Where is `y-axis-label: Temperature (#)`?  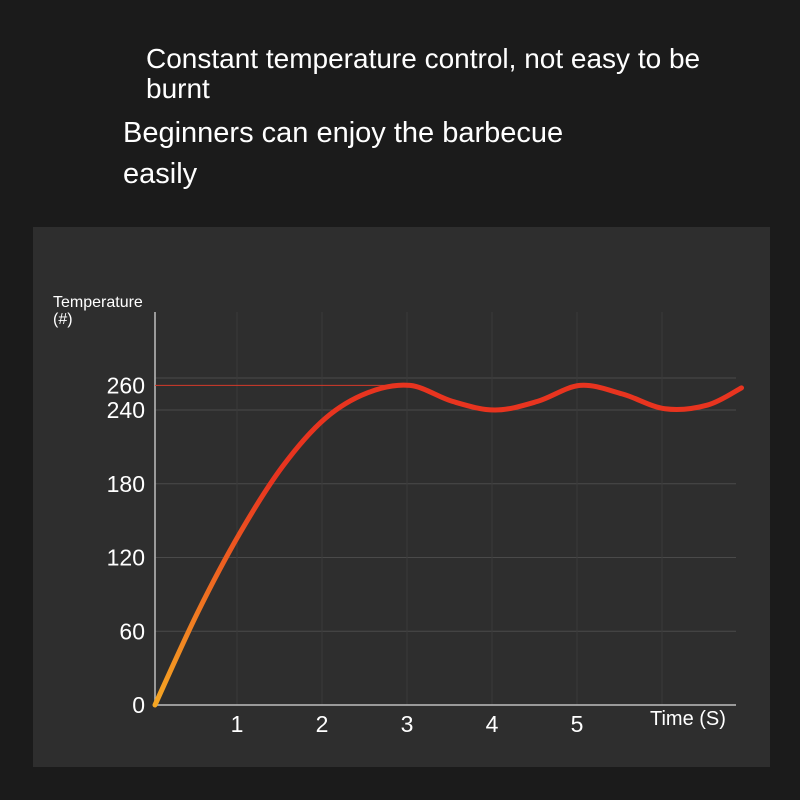
y-axis-label: Temperature (#) is located at coordinates (98, 311).